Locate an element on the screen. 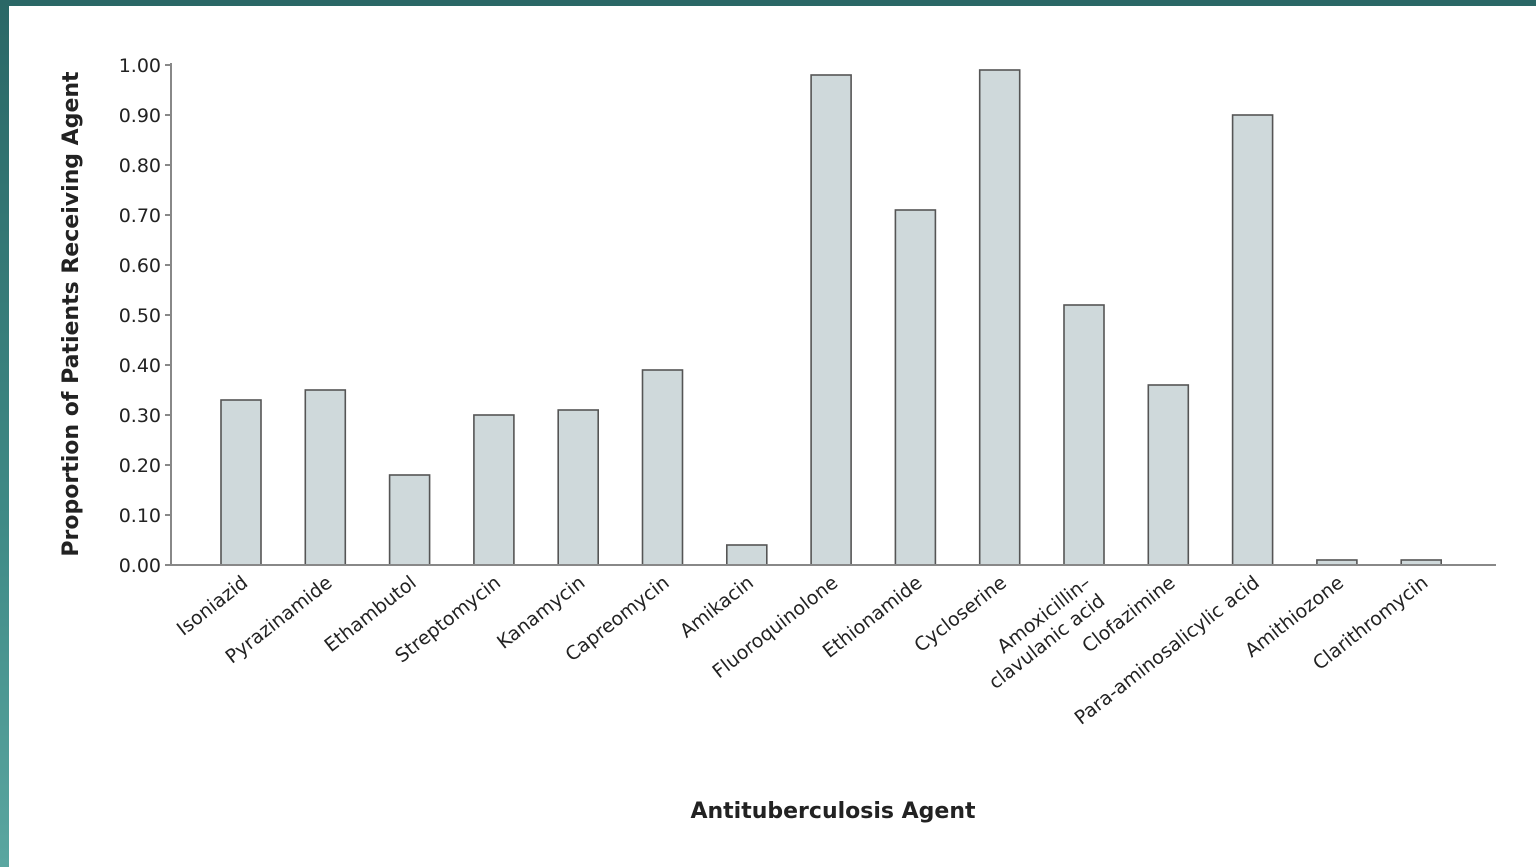 The height and width of the screenshot is (867, 1536). y-tick-label: 0.40 is located at coordinates (140, 366).